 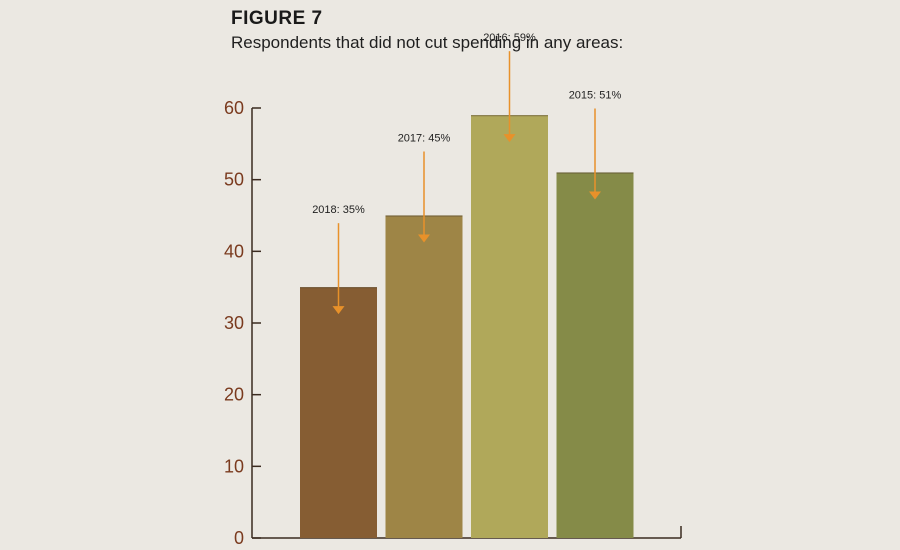 What do you see at coordinates (234, 251) in the screenshot?
I see `y-tick-label: 40` at bounding box center [234, 251].